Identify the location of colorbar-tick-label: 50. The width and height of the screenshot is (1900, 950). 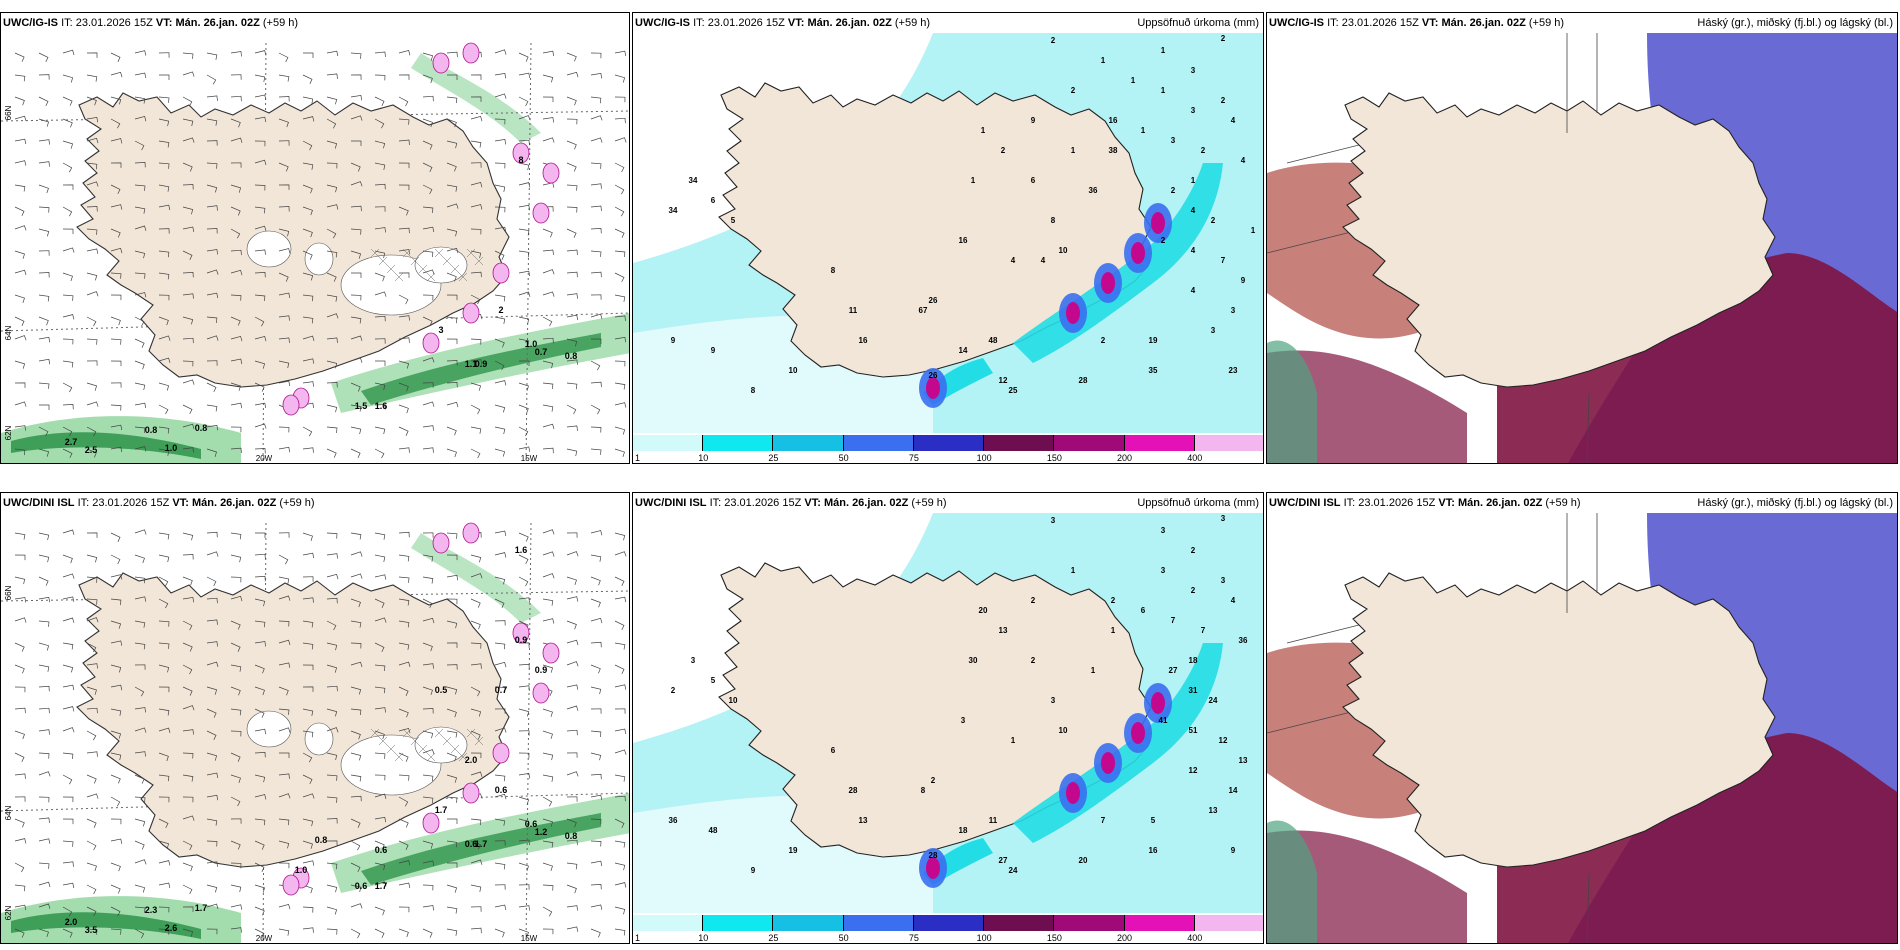
(843, 458).